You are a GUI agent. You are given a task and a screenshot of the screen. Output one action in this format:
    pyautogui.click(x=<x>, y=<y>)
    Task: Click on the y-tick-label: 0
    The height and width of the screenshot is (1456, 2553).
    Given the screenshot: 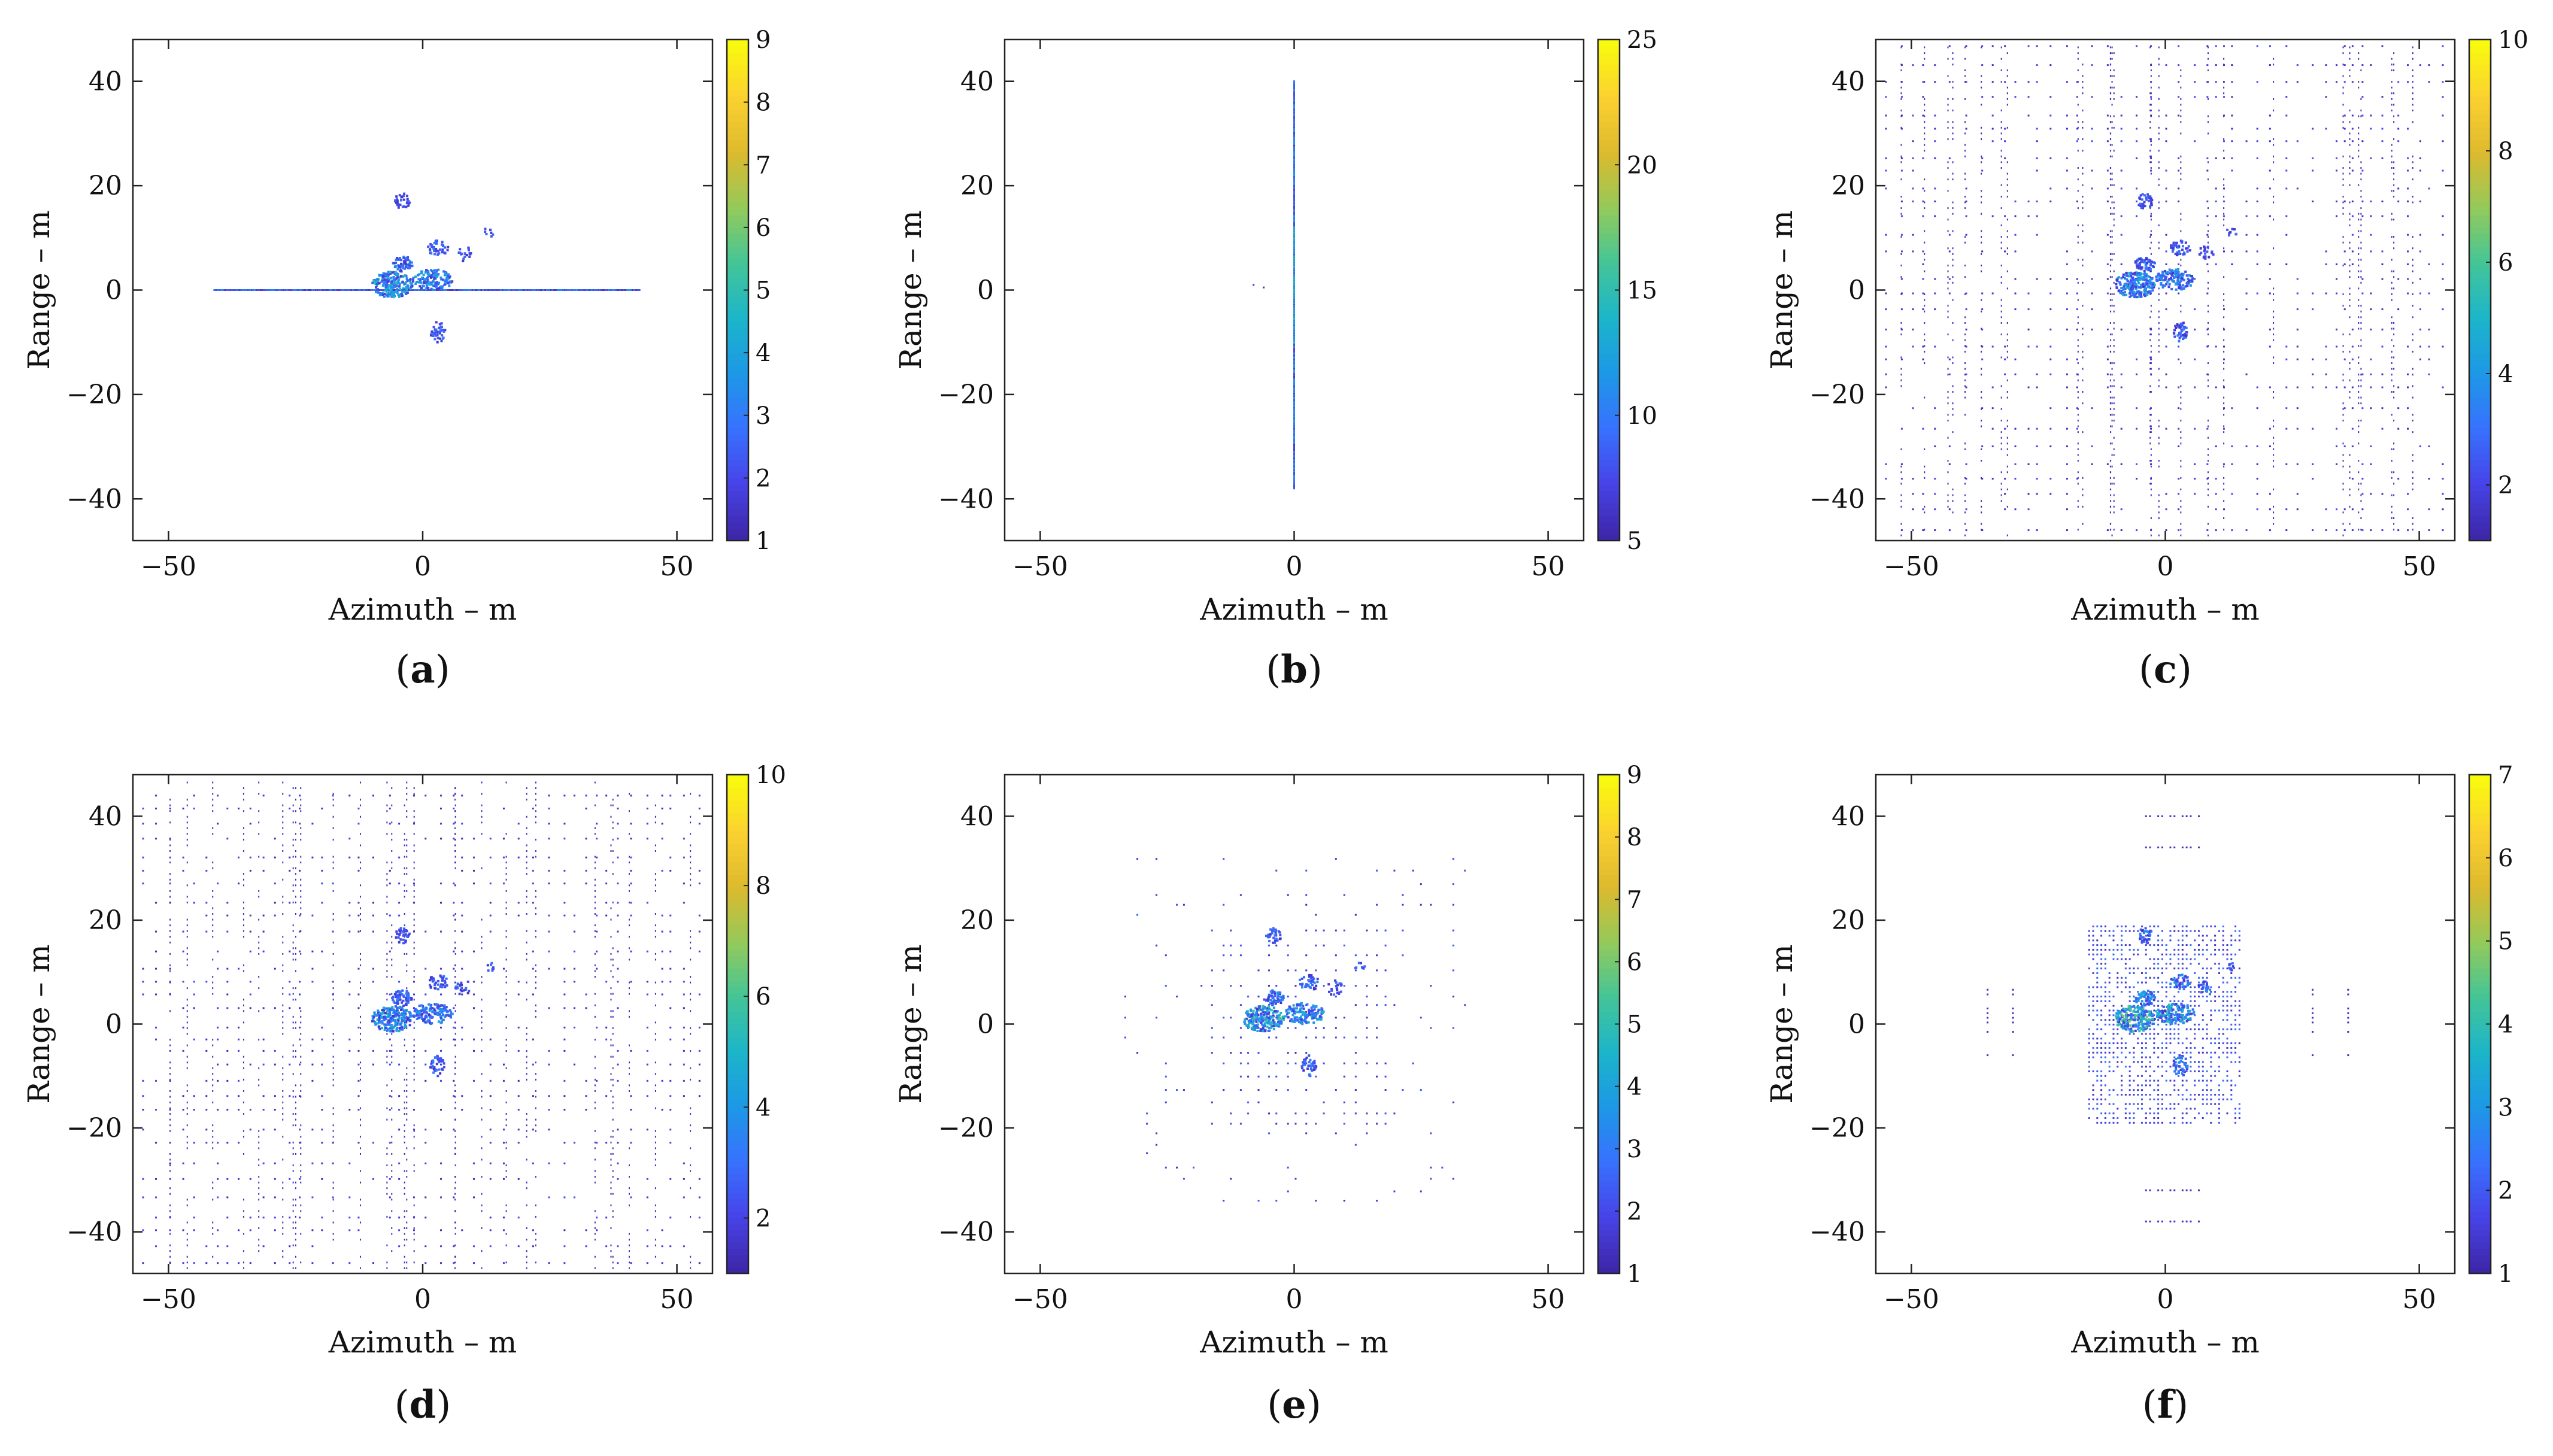 What is the action you would take?
    pyautogui.click(x=1856, y=290)
    